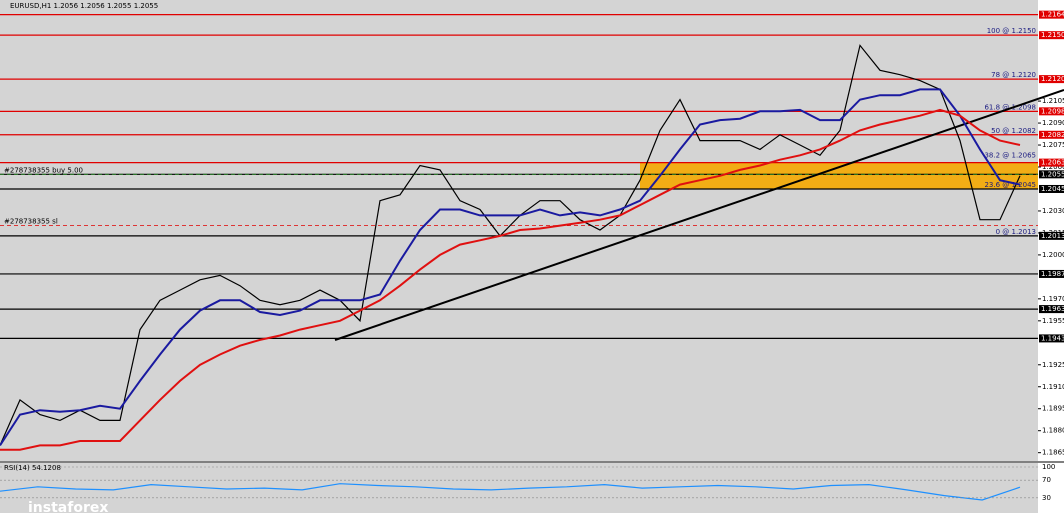 Image resolution: width=1064 pixels, height=513 pixels. I want to click on axis-background, so click(1051, 256).